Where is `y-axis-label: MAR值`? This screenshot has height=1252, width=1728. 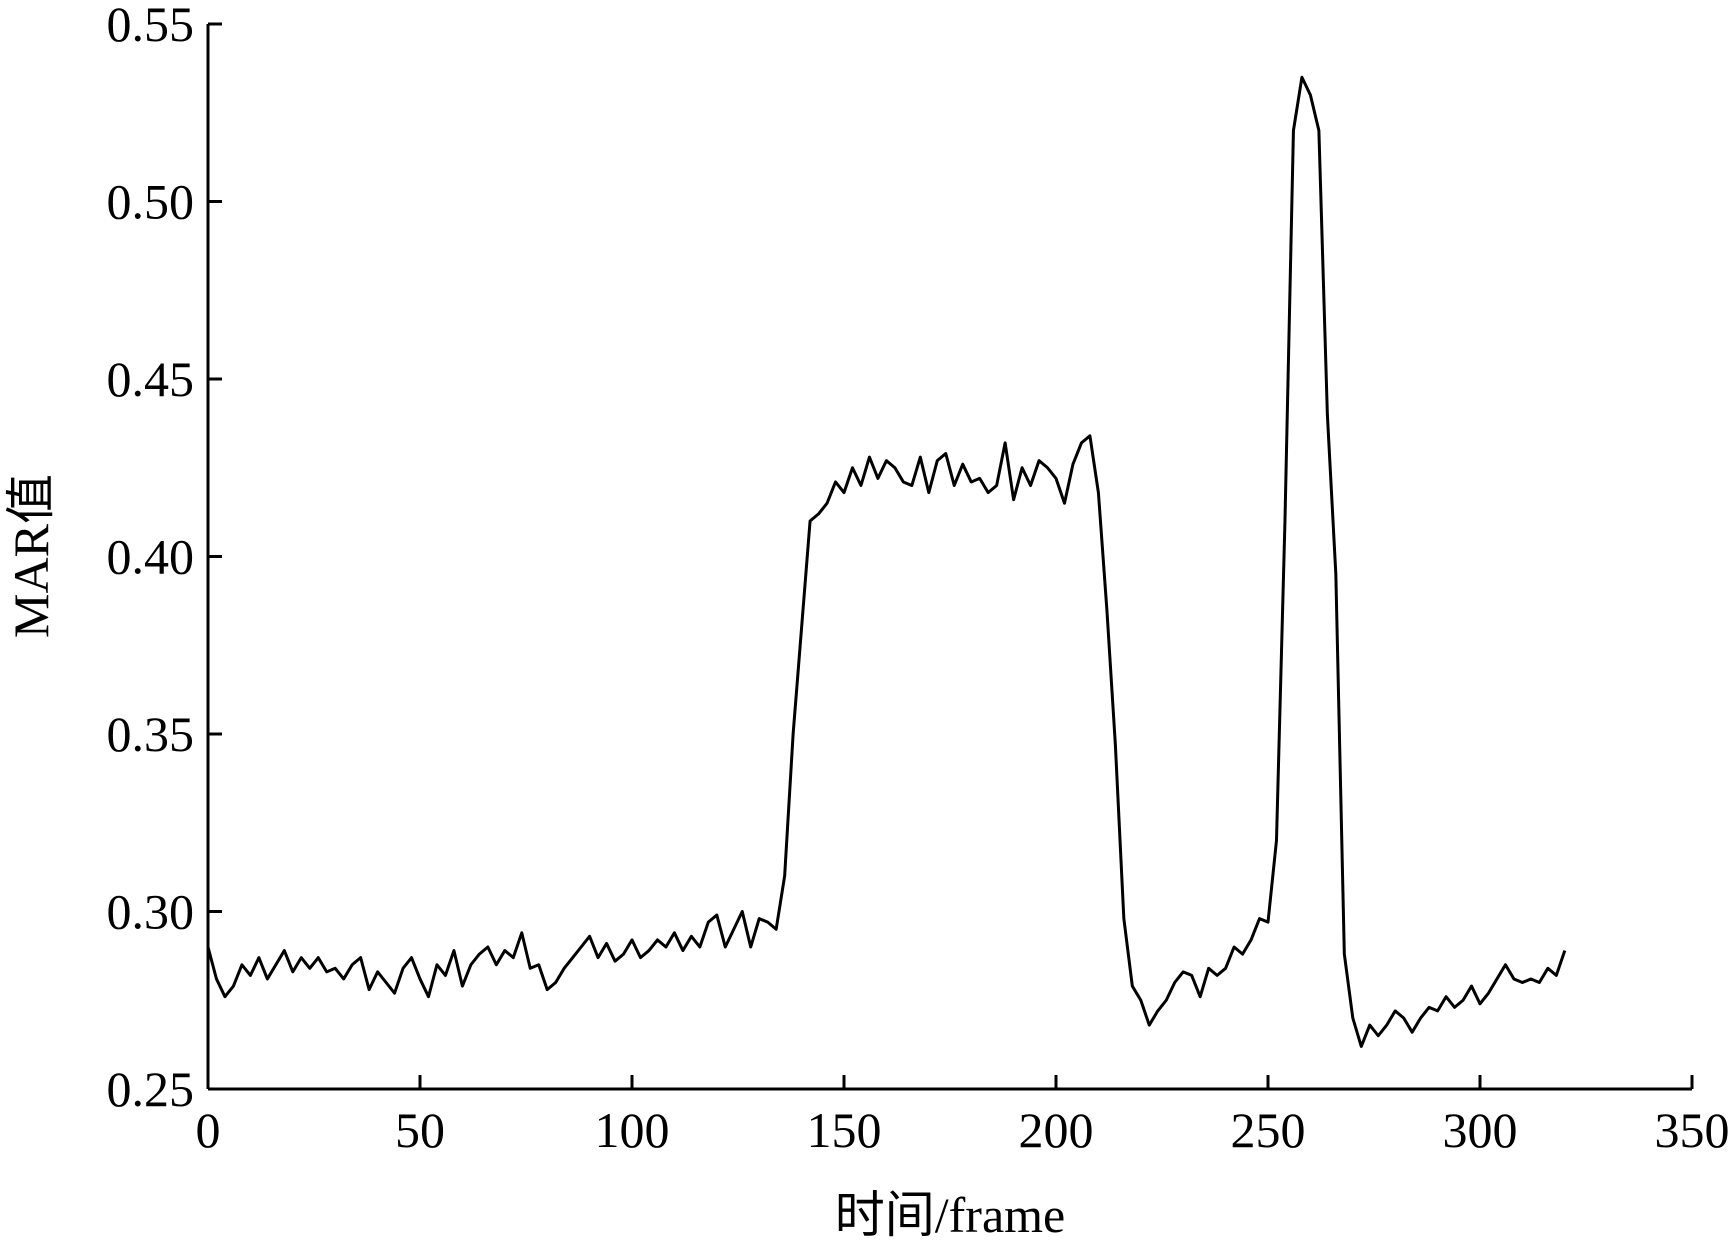
y-axis-label: MAR值 is located at coordinates (31, 556).